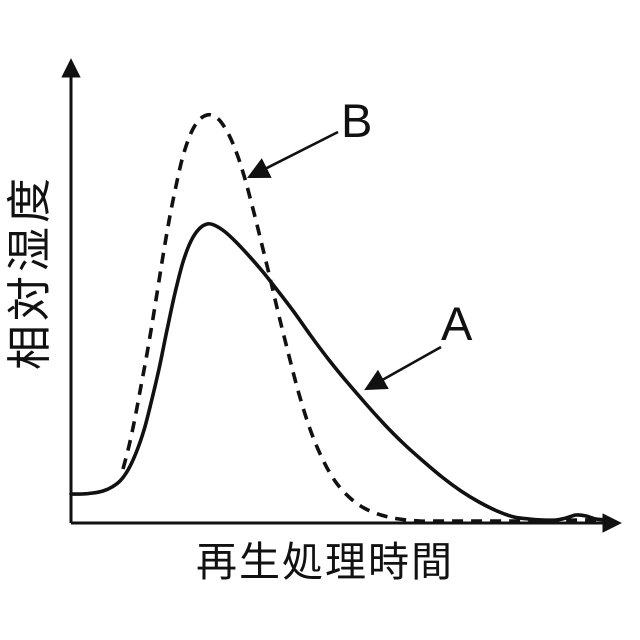 This screenshot has width=640, height=640. Describe the element at coordinates (457, 323) in the screenshot. I see `curve-a-label: A` at that location.